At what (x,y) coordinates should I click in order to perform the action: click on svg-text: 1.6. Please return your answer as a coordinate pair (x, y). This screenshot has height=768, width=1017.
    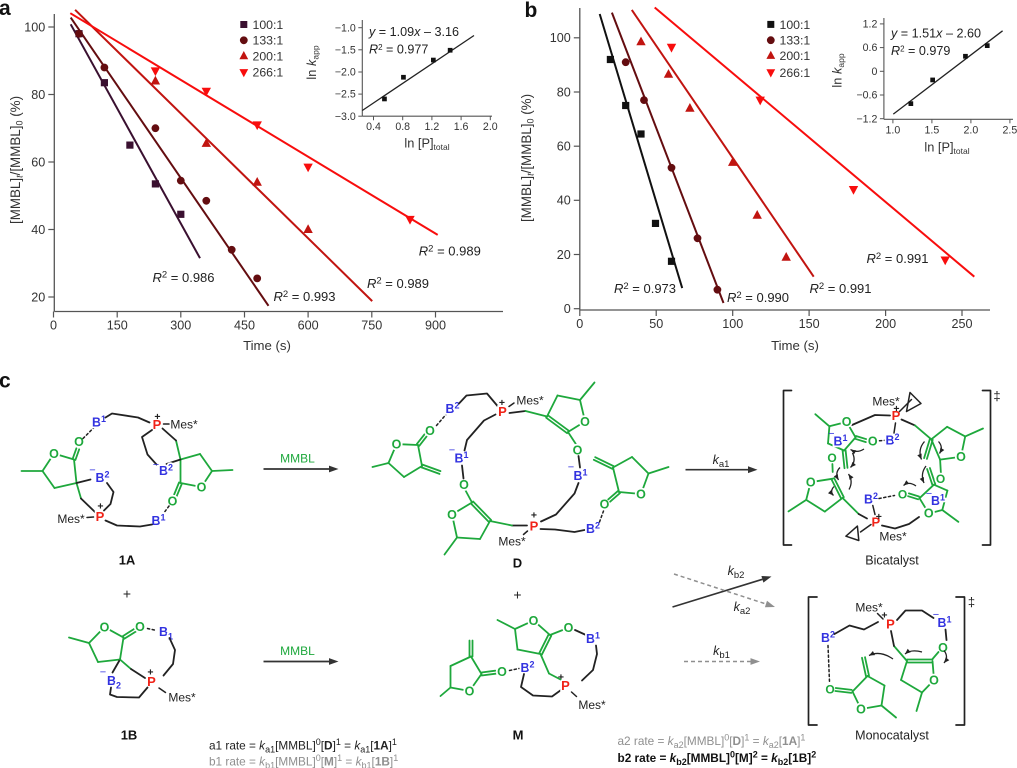
    Looking at the image, I should click on (461, 127).